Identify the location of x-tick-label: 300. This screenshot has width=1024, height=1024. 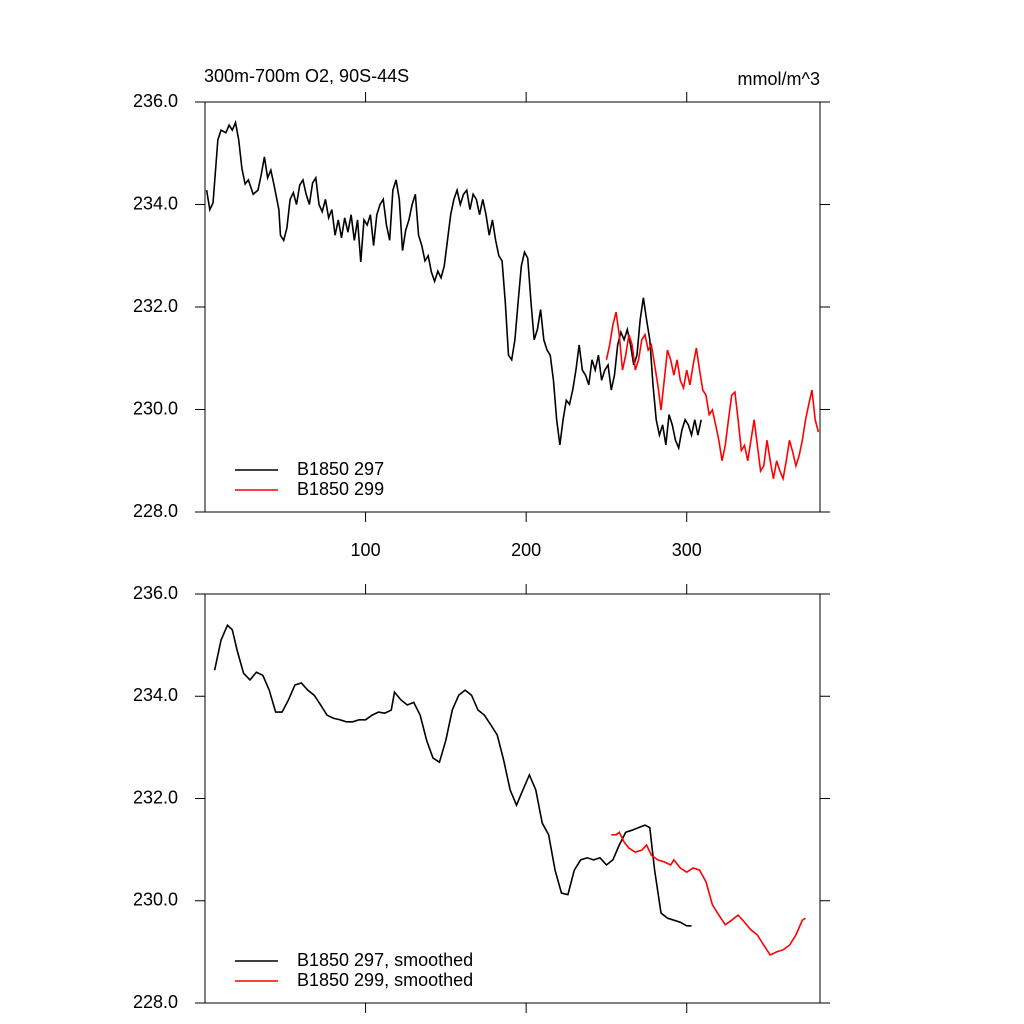
(687, 550).